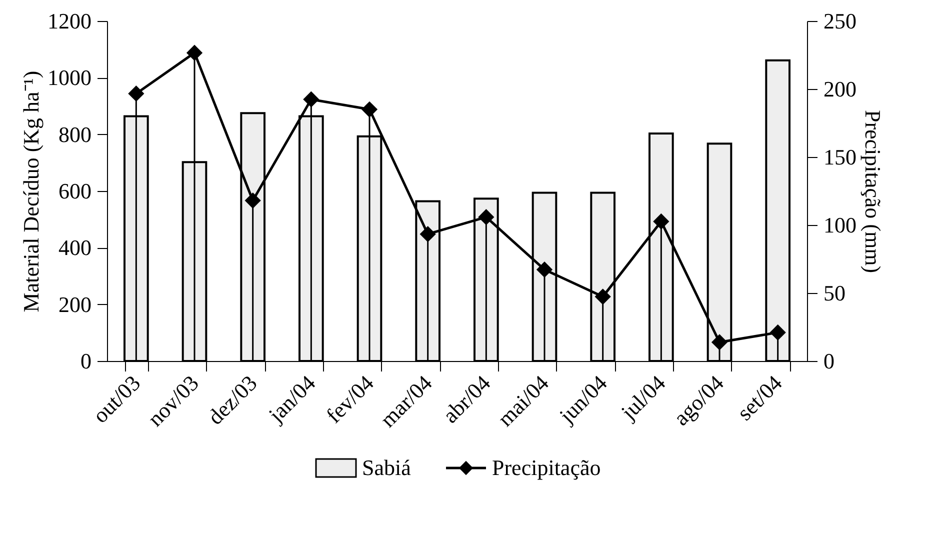 The image size is (943, 556). Describe the element at coordinates (86, 361) in the screenshot. I see `y-tick-label: 0` at that location.